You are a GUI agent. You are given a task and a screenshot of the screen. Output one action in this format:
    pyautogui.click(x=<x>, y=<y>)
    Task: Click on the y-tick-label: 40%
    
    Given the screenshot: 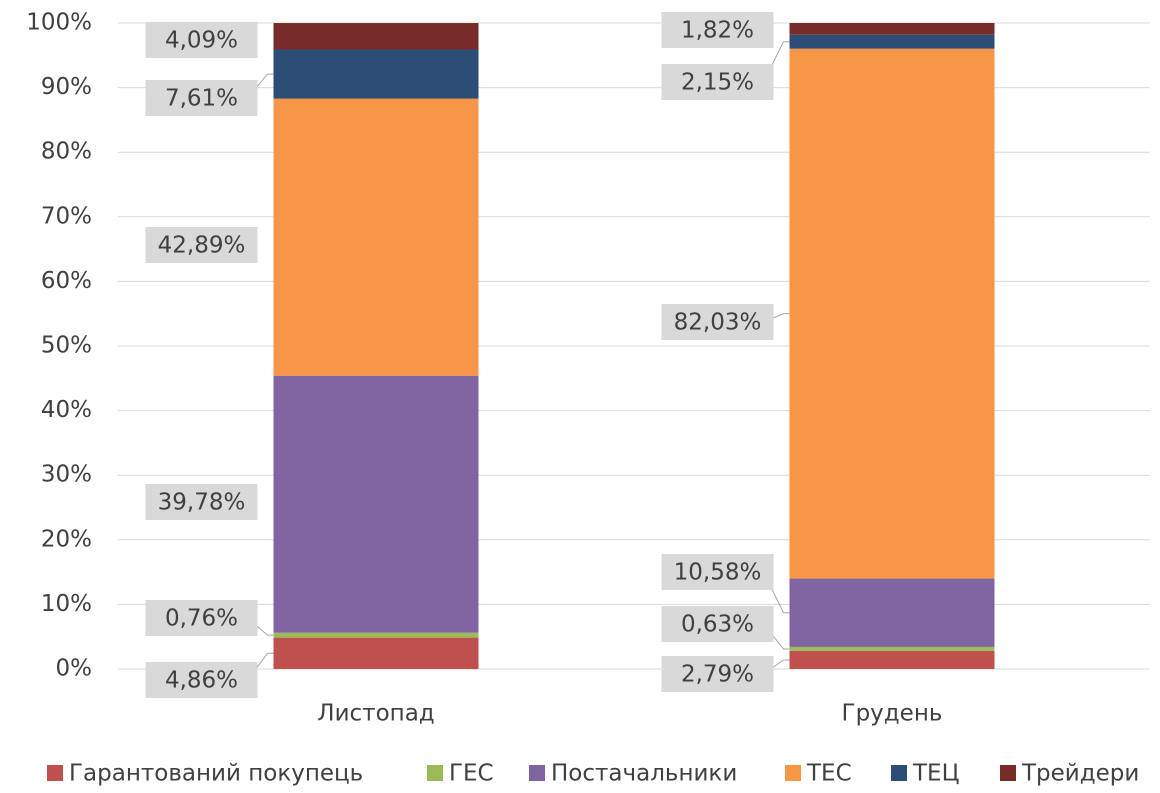 What is the action you would take?
    pyautogui.click(x=66, y=410)
    